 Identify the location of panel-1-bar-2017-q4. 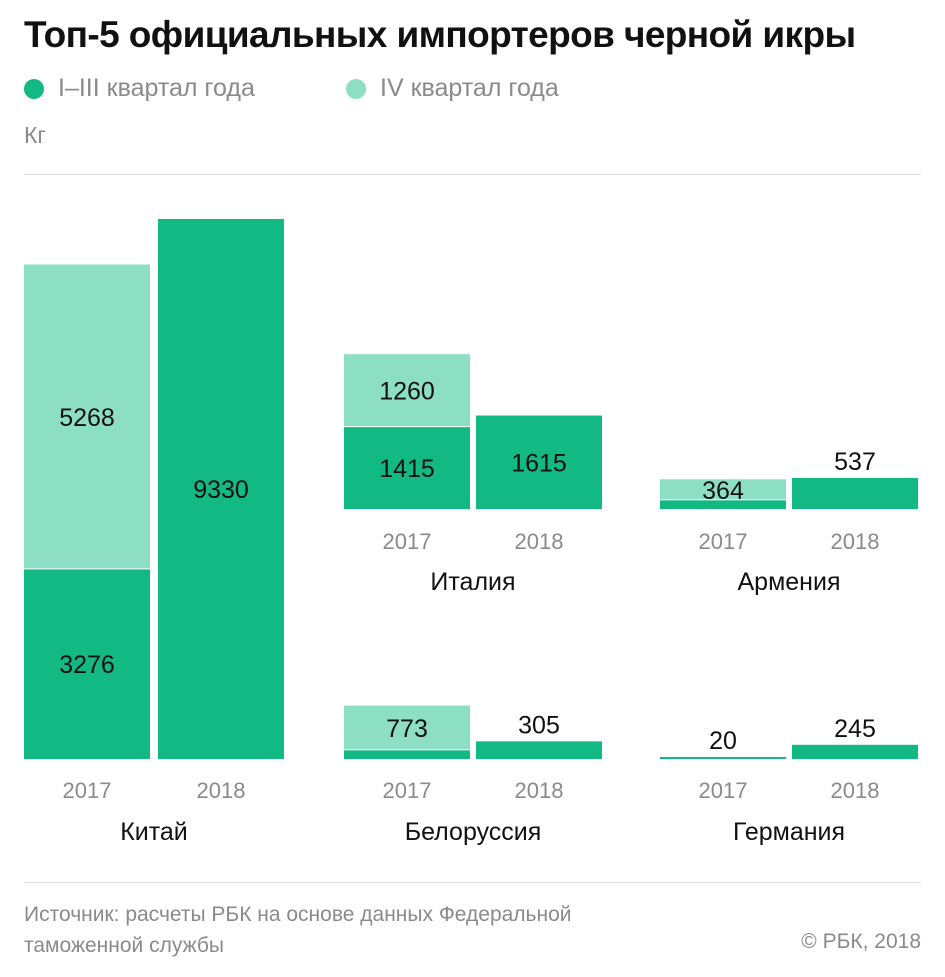
(407, 390).